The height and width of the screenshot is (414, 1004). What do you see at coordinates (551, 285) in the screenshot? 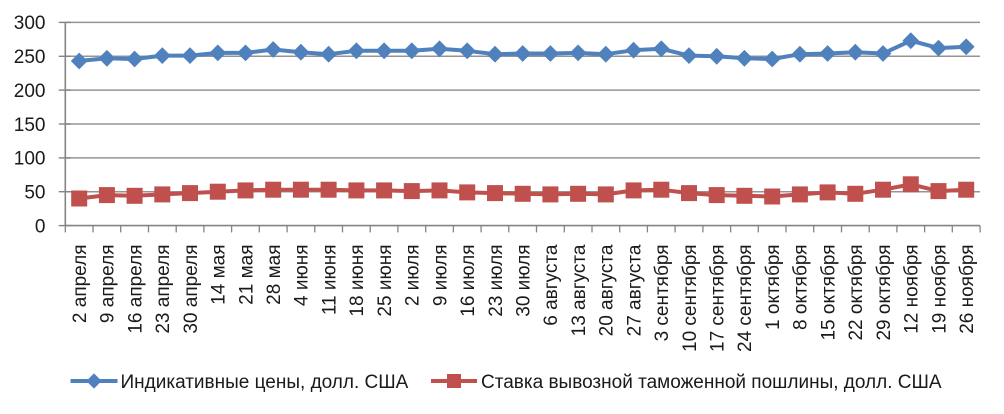
I see `x-axis-label-18: 6 августа` at bounding box center [551, 285].